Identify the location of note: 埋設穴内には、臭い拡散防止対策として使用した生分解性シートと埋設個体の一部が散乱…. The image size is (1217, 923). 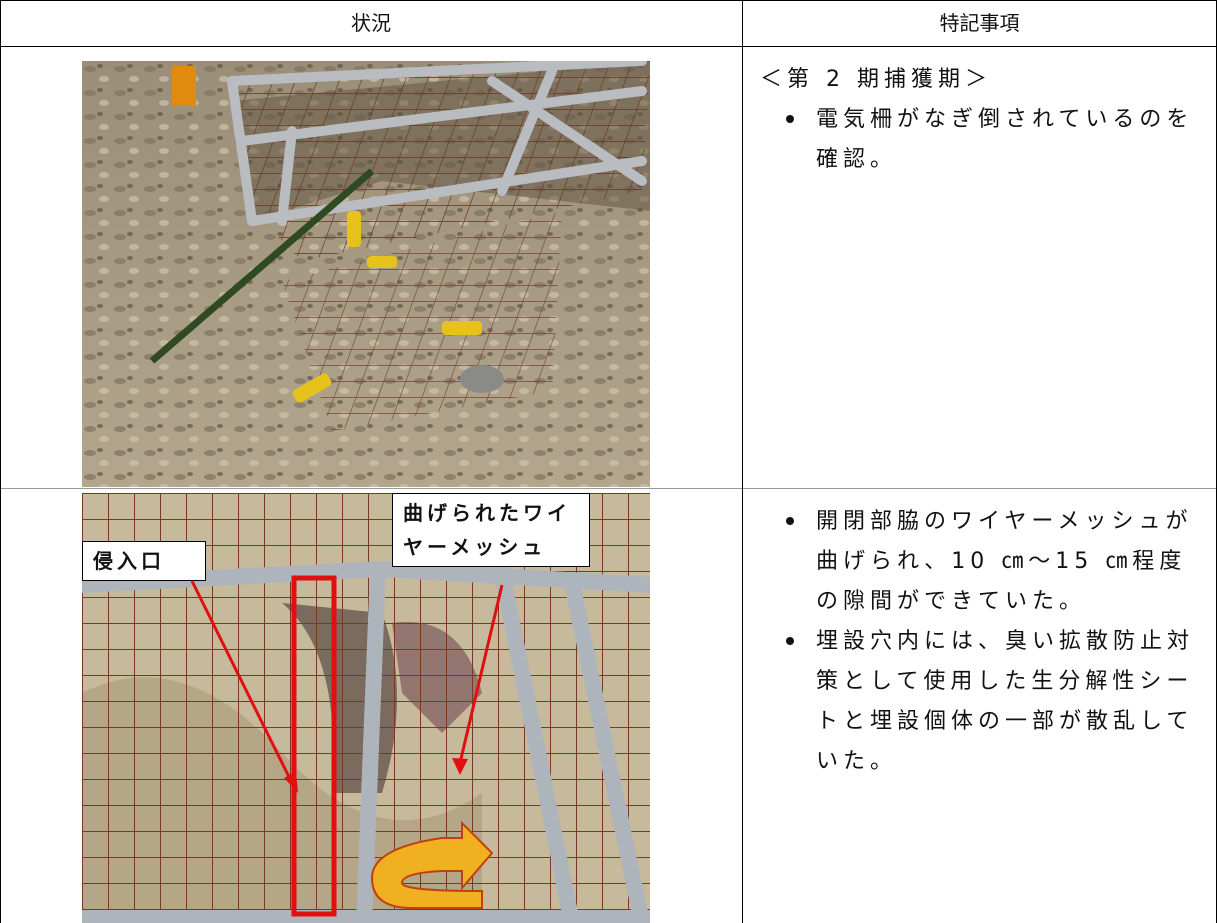
(991, 702).